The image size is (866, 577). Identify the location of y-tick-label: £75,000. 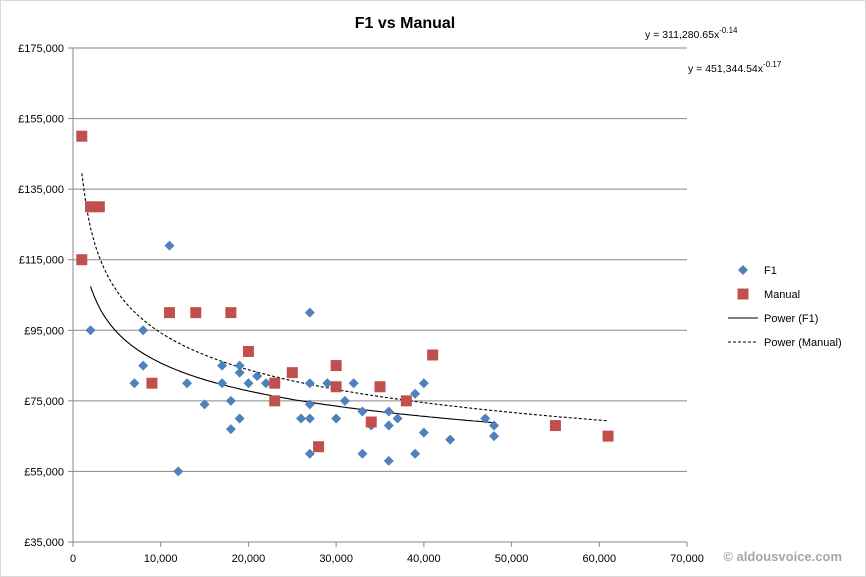
(44, 402).